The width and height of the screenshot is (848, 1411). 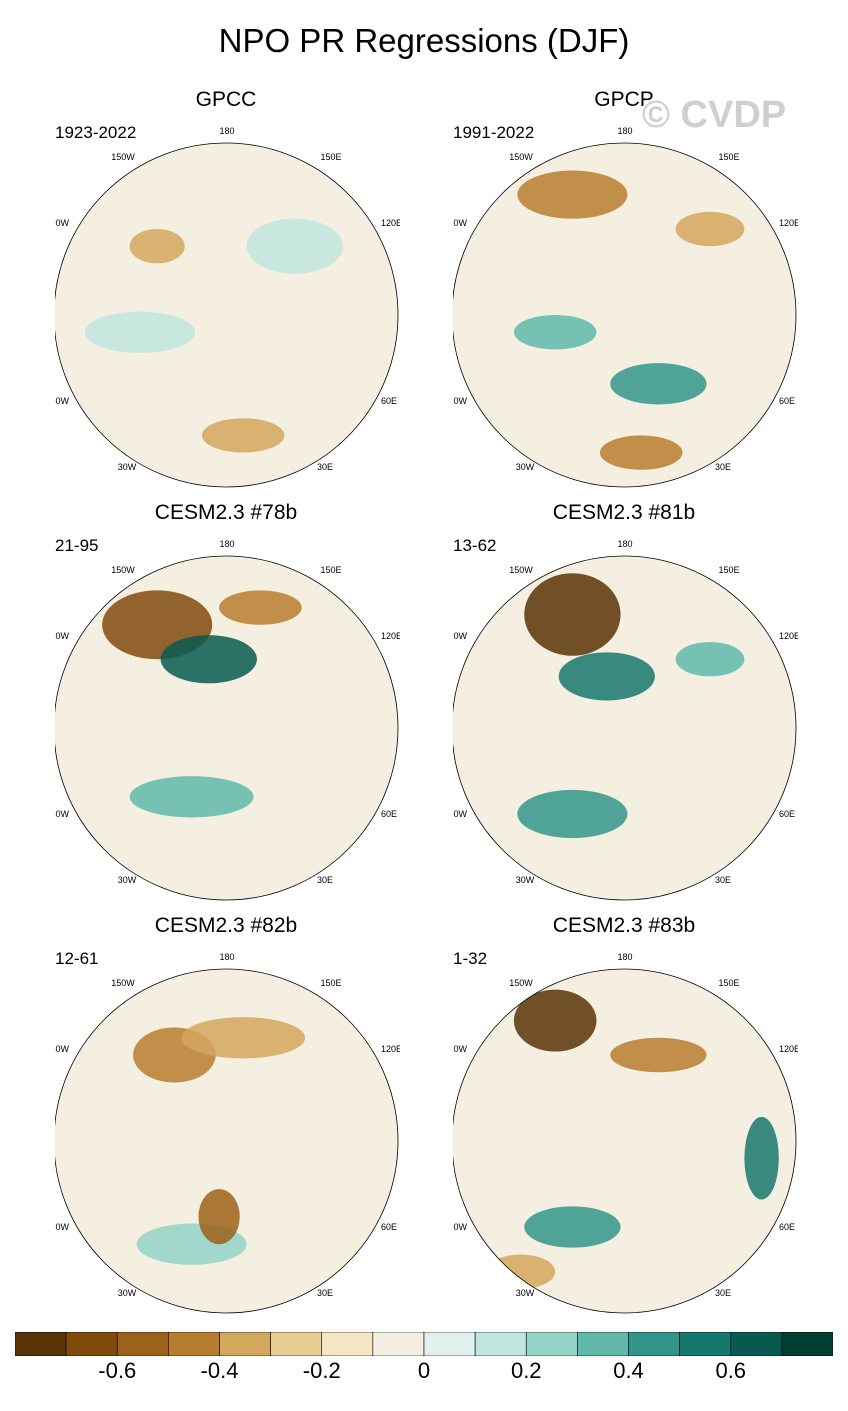 What do you see at coordinates (219, 1370) in the screenshot?
I see `colorbar-tick-label: -0.4` at bounding box center [219, 1370].